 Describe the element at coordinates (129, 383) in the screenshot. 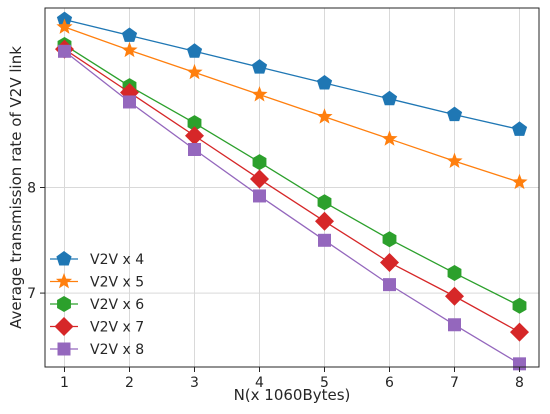

I see `x-tick-label: 2` at that location.